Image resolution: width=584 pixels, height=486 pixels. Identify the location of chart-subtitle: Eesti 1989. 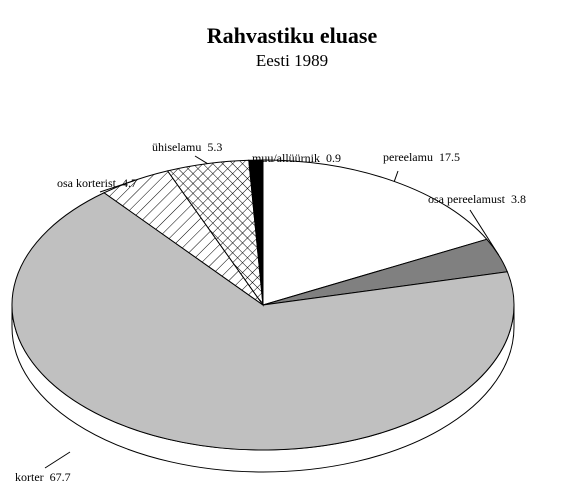
(292, 60).